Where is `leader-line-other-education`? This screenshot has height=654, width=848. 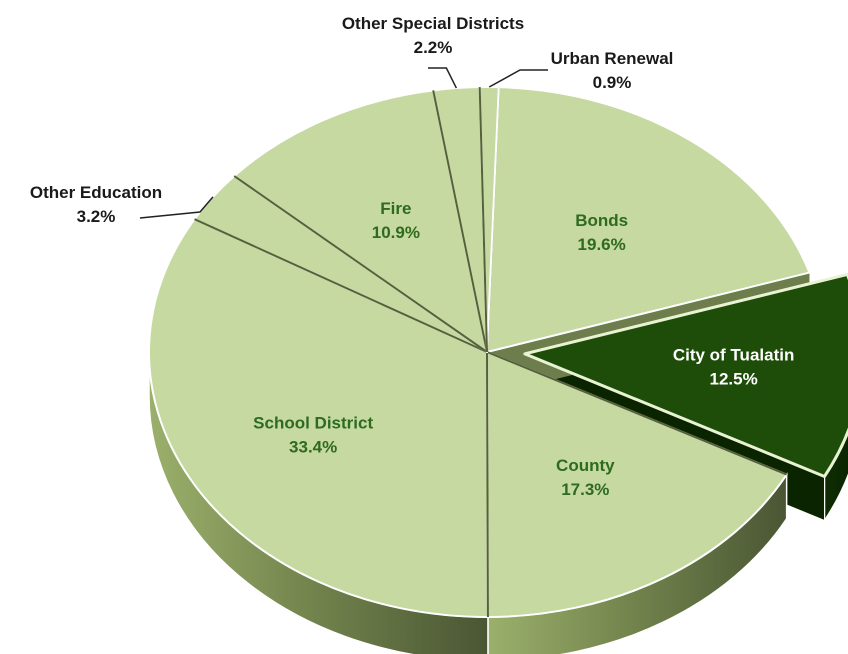
leader-line-other-education is located at coordinates (176, 207).